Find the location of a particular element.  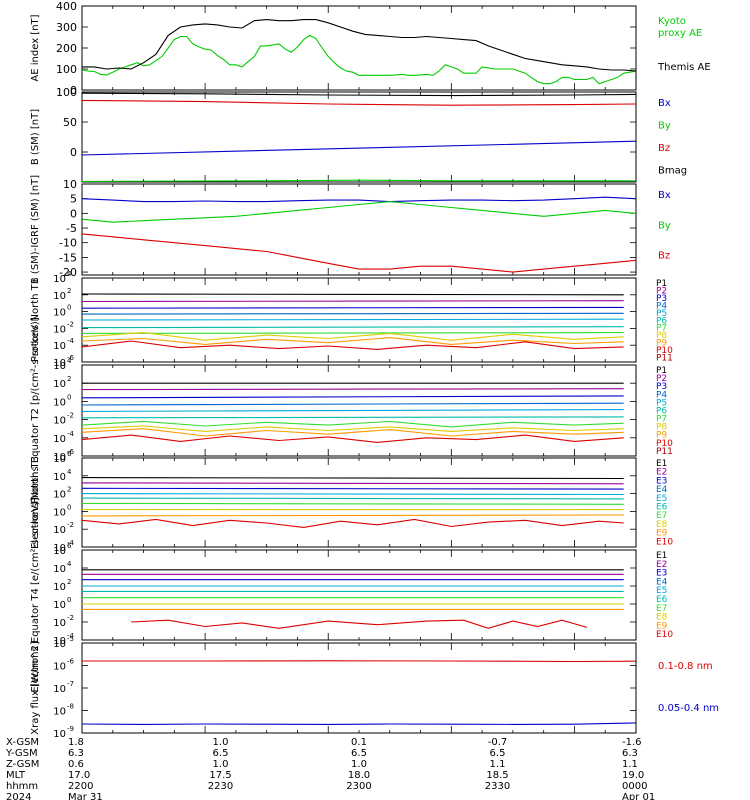

axis-cell: 2230 is located at coordinates (220, 786).